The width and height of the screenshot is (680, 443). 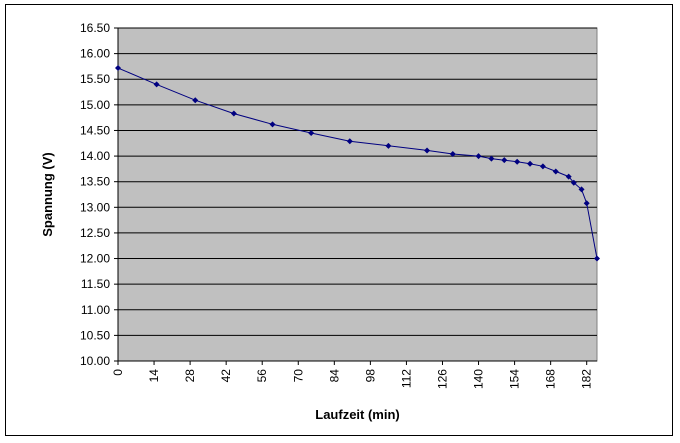 I want to click on x-axis-title: Laufzeit (min), so click(x=357, y=414).